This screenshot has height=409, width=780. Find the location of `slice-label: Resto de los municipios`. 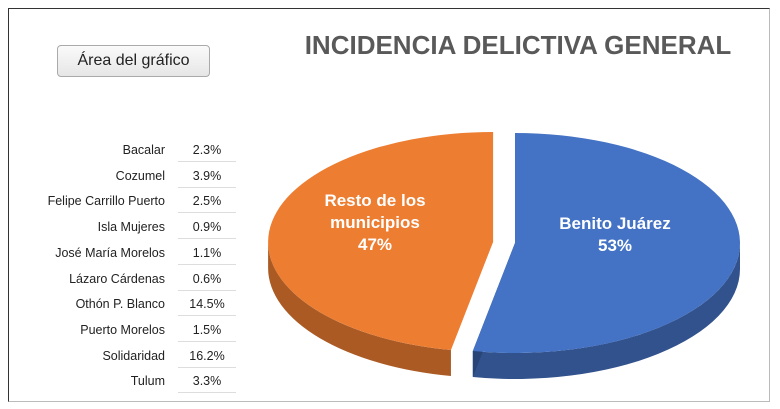

slice-label: Resto de los municipios is located at coordinates (375, 211).